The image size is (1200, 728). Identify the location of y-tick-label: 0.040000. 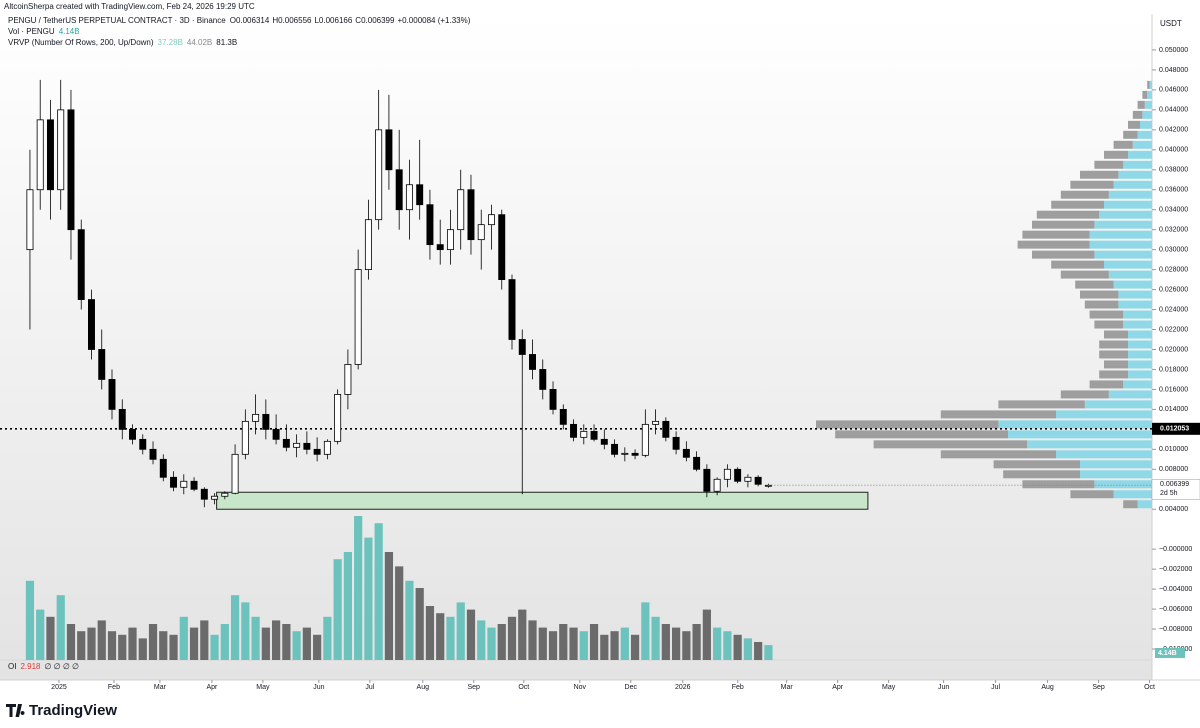
(1173, 150).